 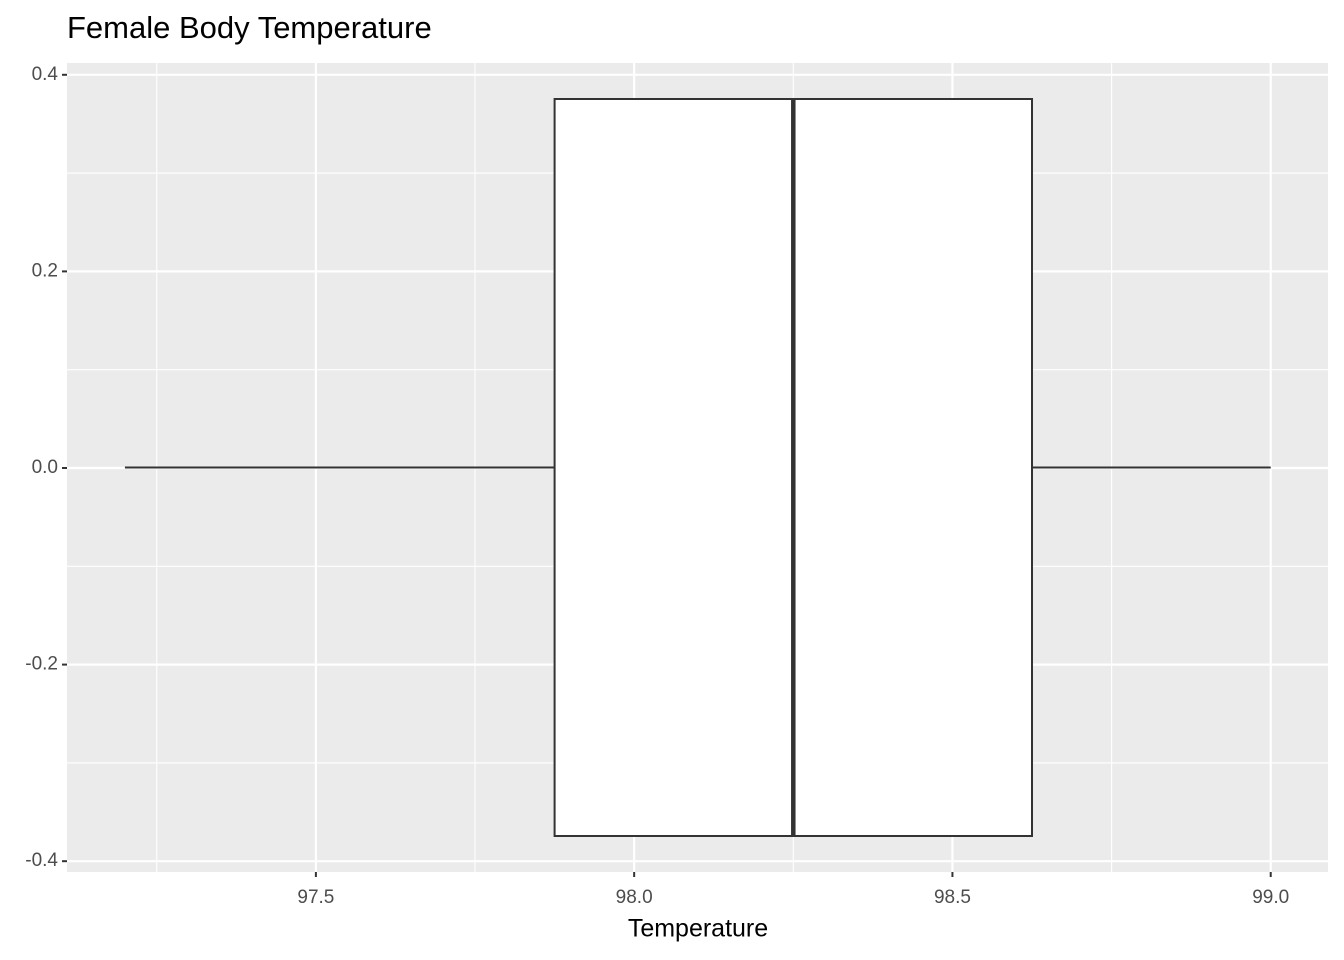 I want to click on y-tick-label: 0.4, so click(x=45, y=74).